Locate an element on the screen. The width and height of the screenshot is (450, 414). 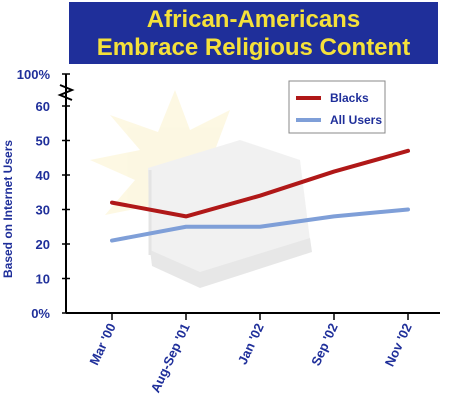
chart-title-line-1: African-Americans is located at coordinates (253, 19).